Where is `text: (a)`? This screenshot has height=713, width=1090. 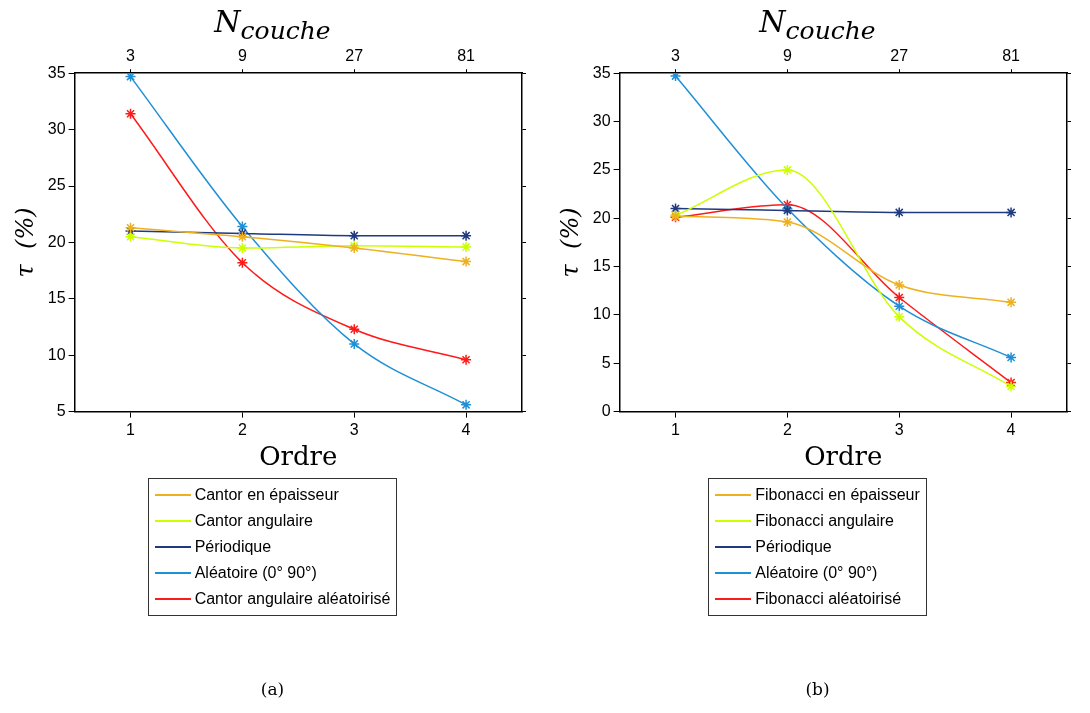
text: (a) is located at coordinates (272, 690).